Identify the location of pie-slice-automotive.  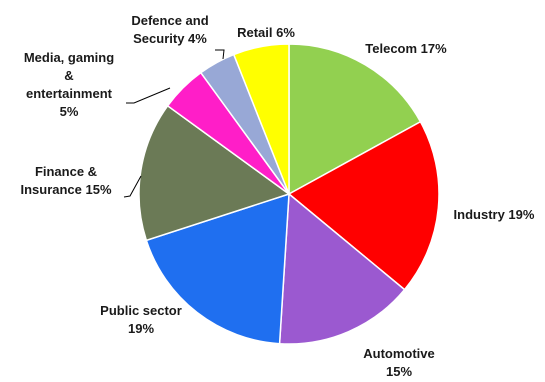
(342, 268).